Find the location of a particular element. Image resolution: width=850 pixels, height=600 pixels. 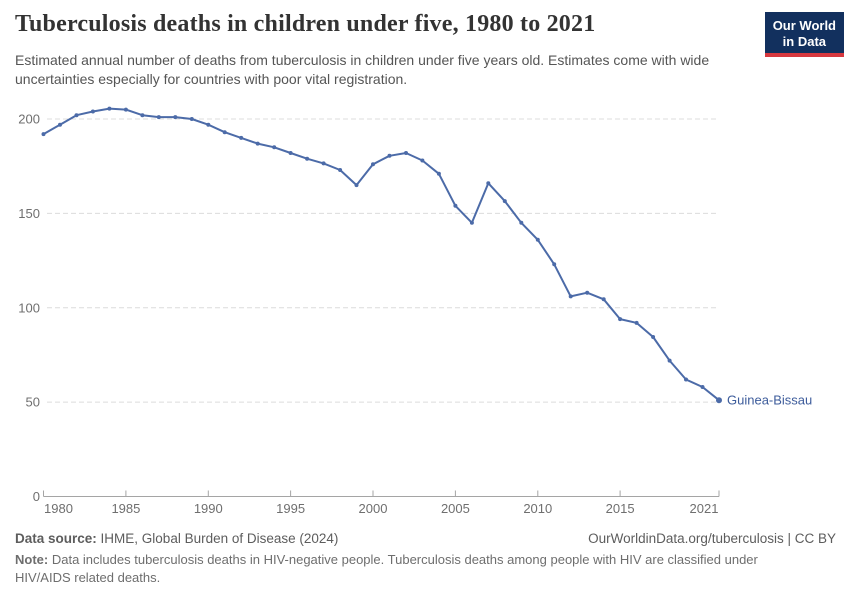

x-tick-label: 2010 is located at coordinates (537, 508).